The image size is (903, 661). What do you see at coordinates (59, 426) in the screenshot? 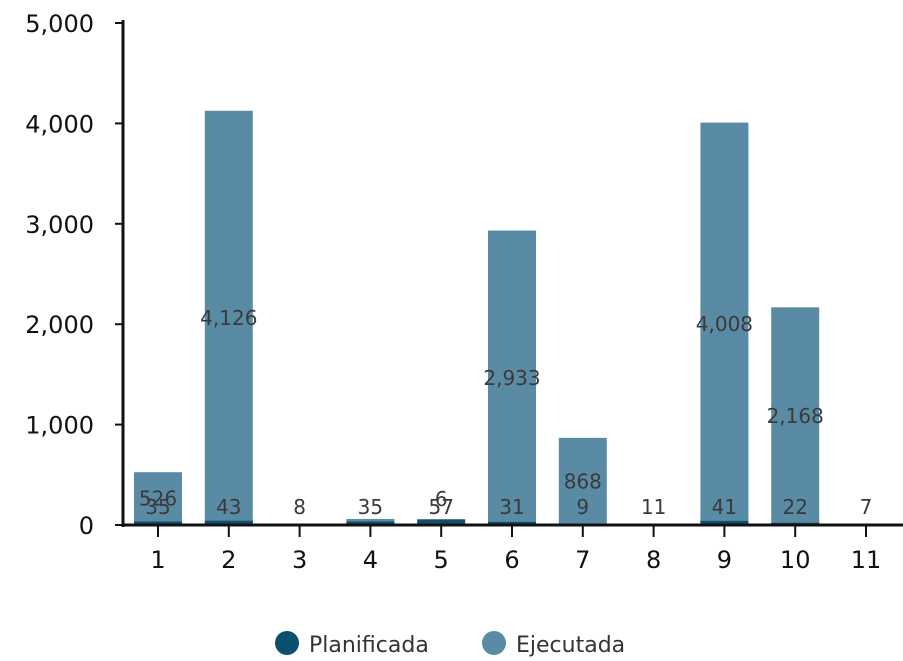
I see `y-tick-label: 1,000` at bounding box center [59, 426].